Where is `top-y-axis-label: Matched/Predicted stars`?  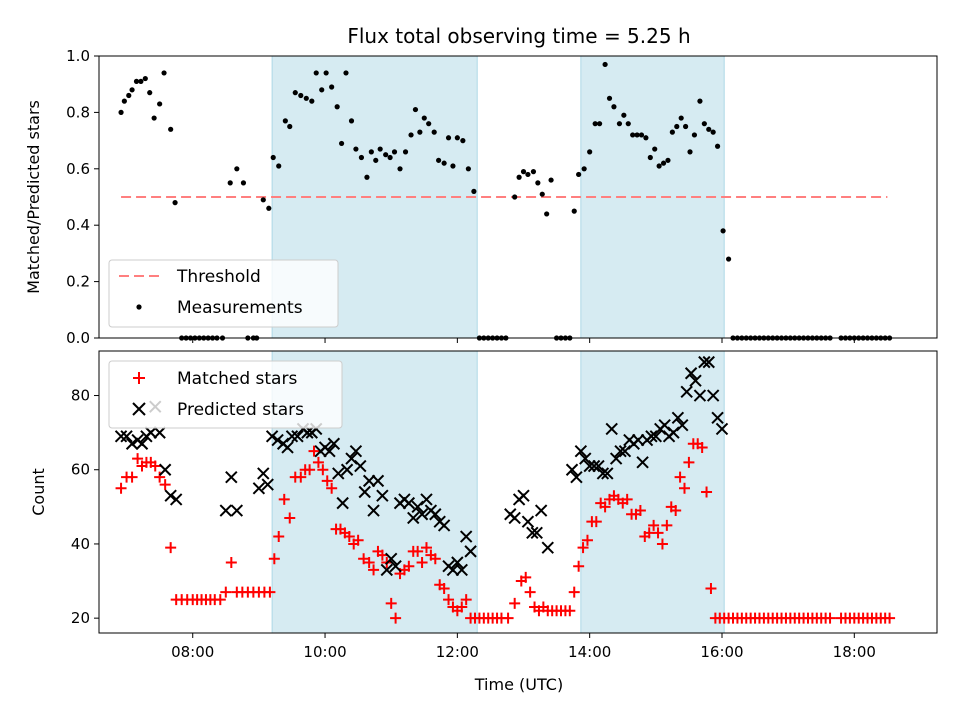 top-y-axis-label: Matched/Predicted stars is located at coordinates (33, 197).